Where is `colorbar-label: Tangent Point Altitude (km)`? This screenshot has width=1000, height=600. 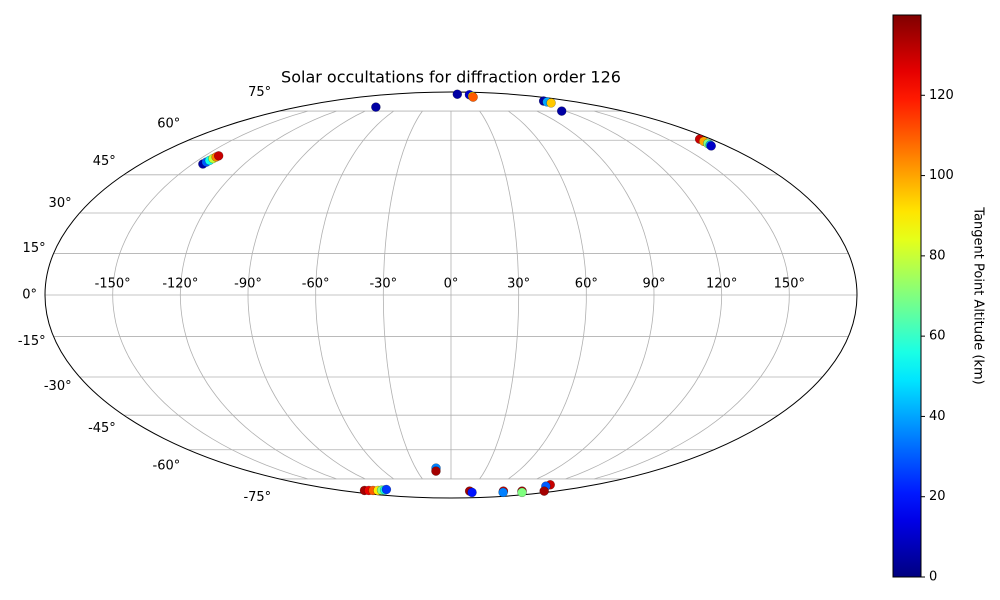 colorbar-label: Tangent Point Altitude (km) is located at coordinates (978, 295).